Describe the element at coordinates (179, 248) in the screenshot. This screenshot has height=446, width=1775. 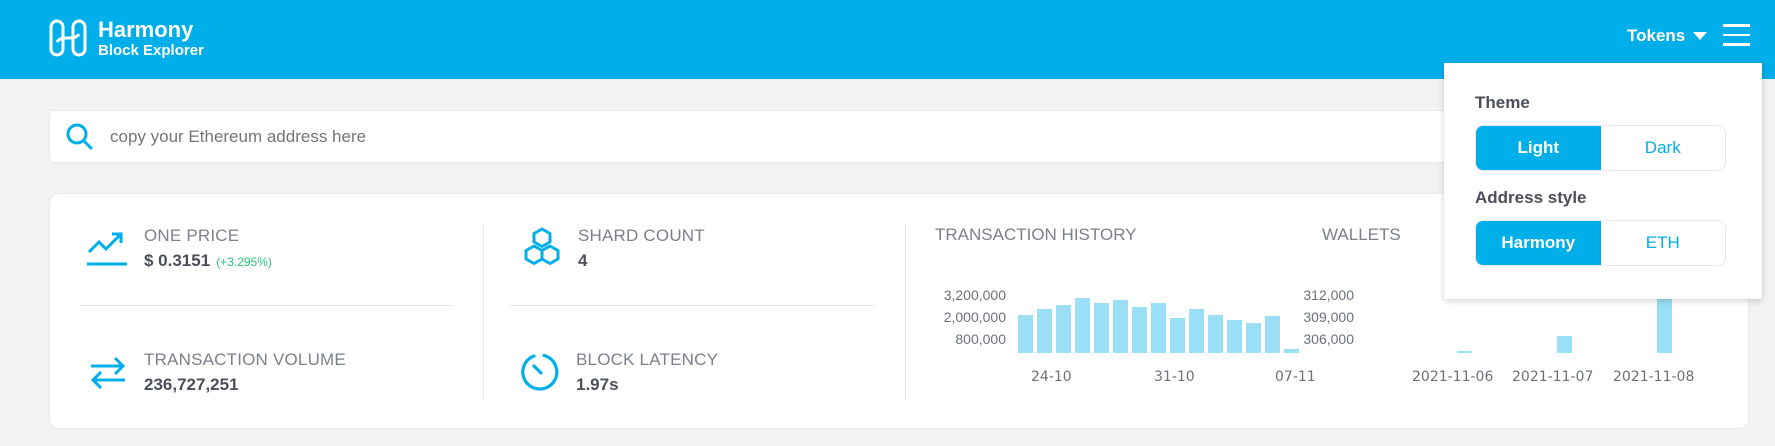
I see `one-price-stat: ONE PRICE $ 0.3151 (+3.295%)` at that location.